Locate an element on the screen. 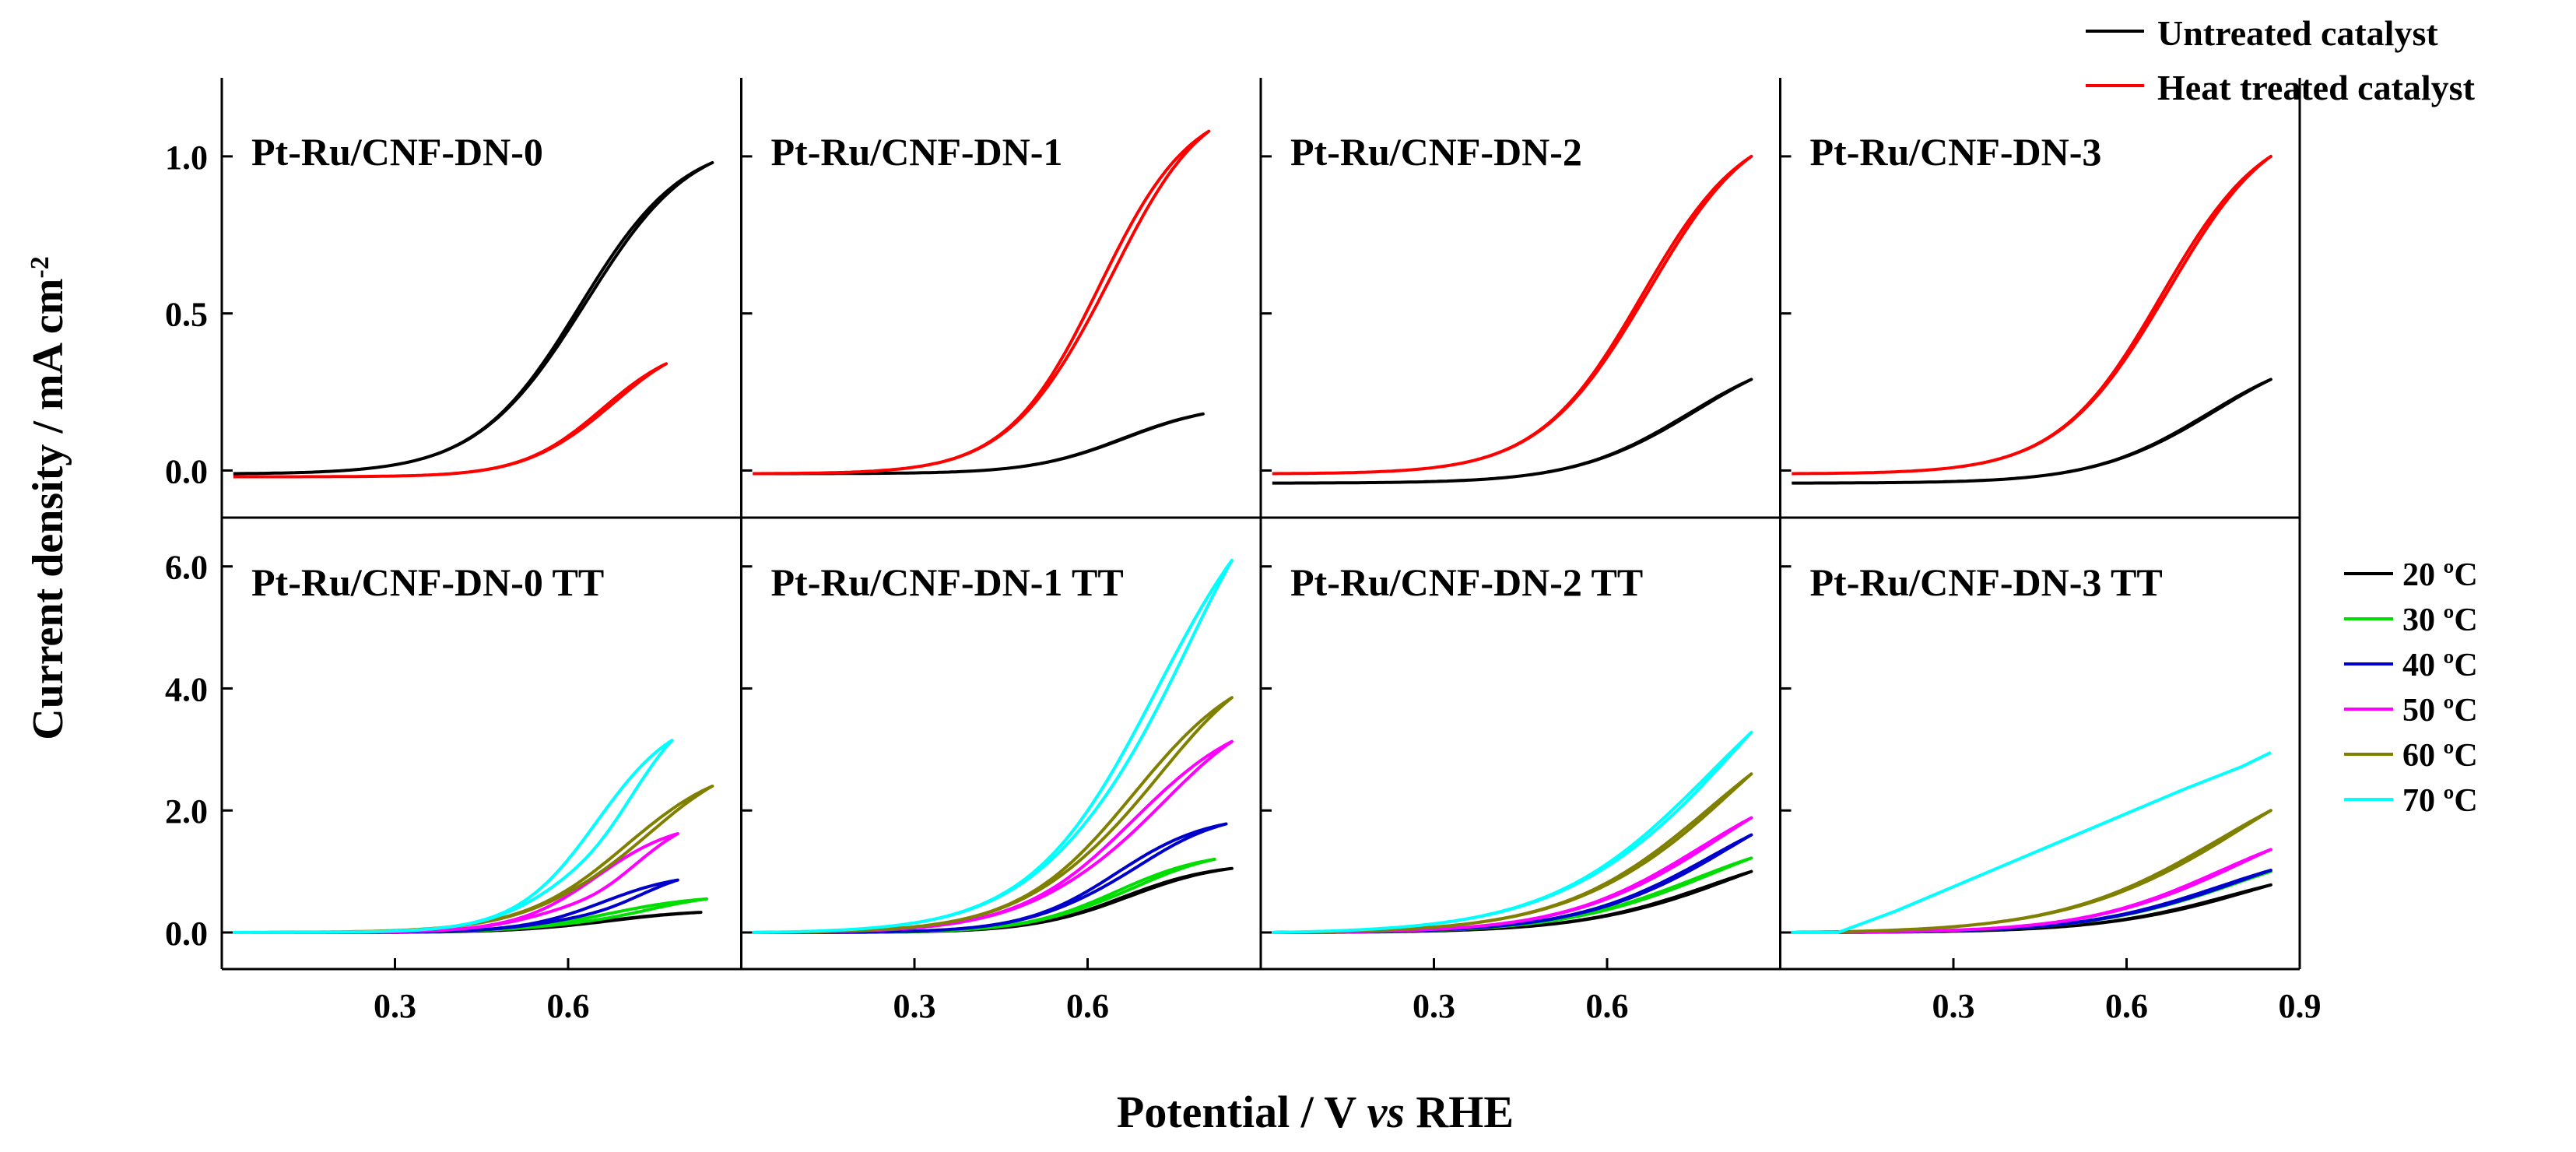  panel-title: Pt-Ru/CNF-DN-2 TT is located at coordinates (1467, 582).